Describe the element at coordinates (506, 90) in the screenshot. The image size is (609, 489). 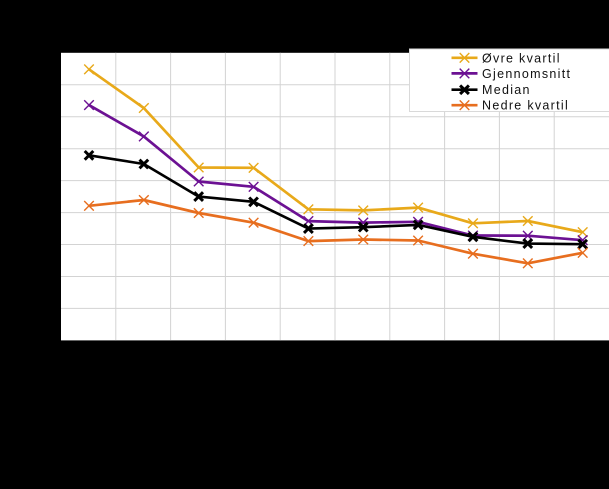
I see `svg-text: Median` at that location.